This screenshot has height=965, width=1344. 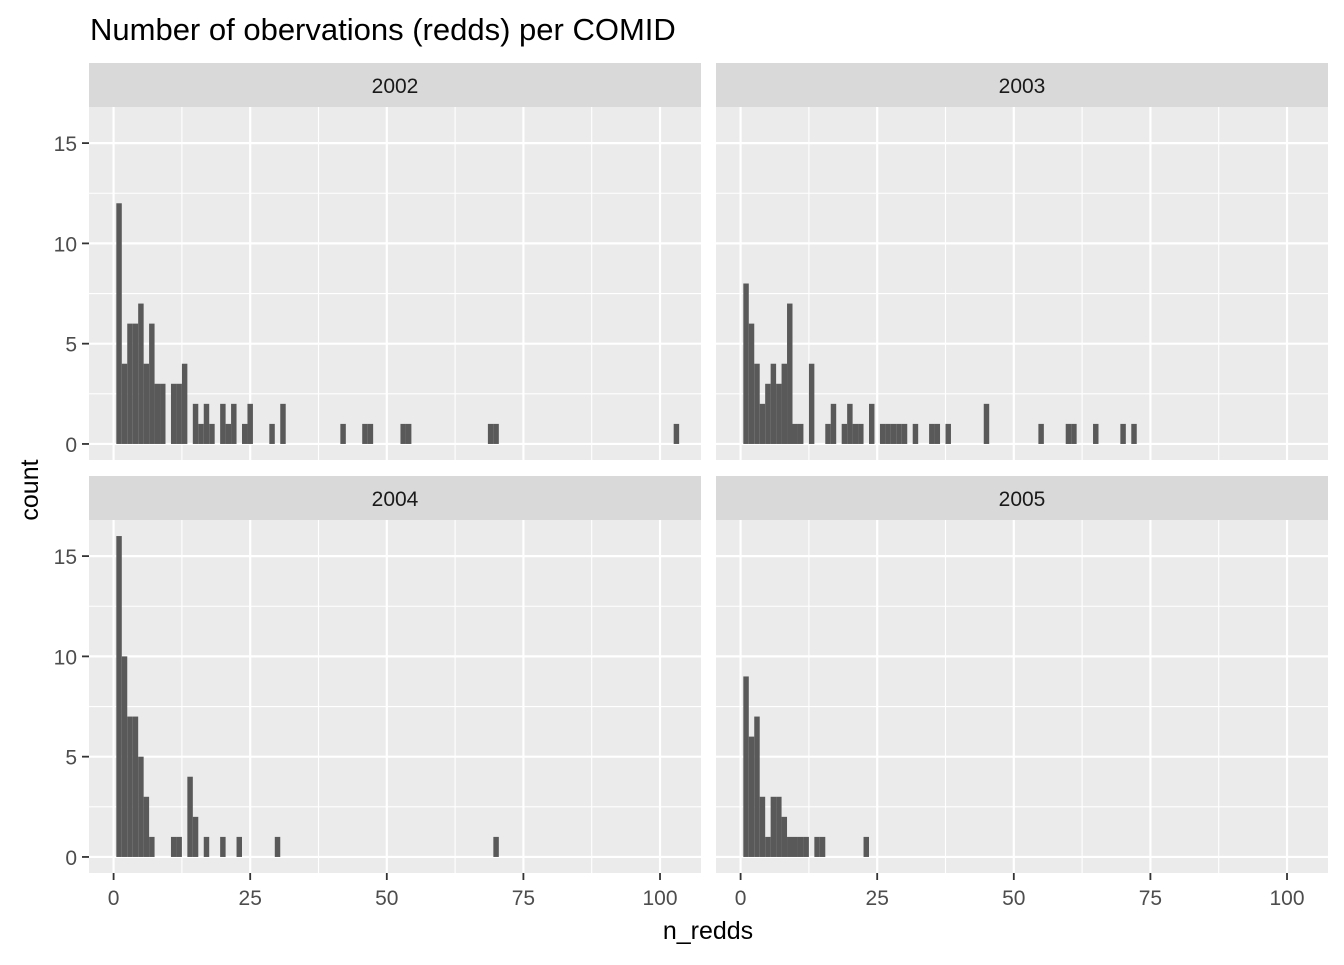 I want to click on facet-strip-label: 2003, so click(x=1022, y=86).